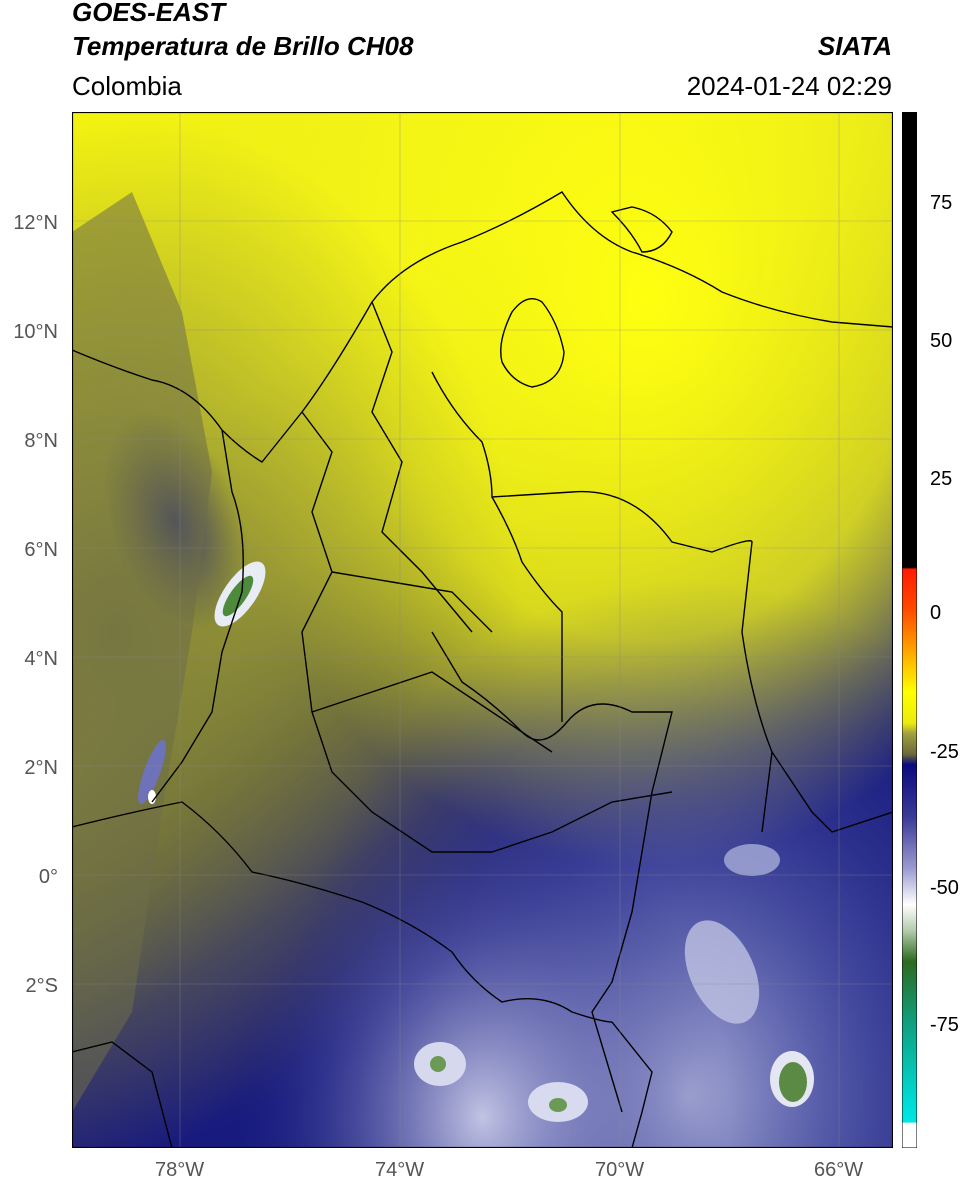 This screenshot has width=966, height=1190. I want to click on cloud-top-north-andes-core, so click(238, 596).